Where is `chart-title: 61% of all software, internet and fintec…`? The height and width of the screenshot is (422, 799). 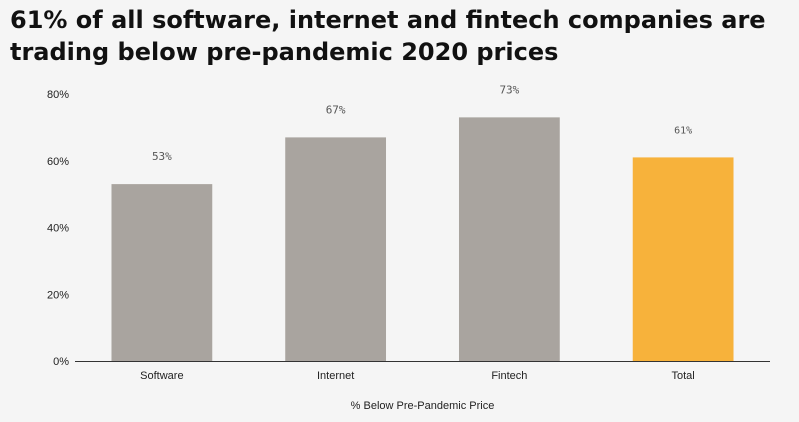 chart-title: 61% of all software, internet and fintec… is located at coordinates (388, 36).